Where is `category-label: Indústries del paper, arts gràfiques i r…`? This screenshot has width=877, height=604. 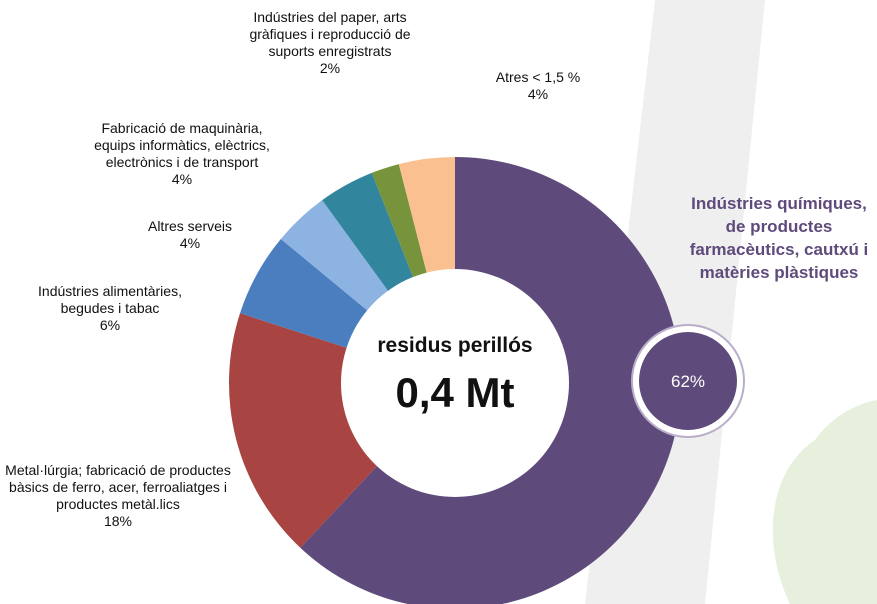
category-label: Indústries del paper, arts gràfiques i r… is located at coordinates (330, 34).